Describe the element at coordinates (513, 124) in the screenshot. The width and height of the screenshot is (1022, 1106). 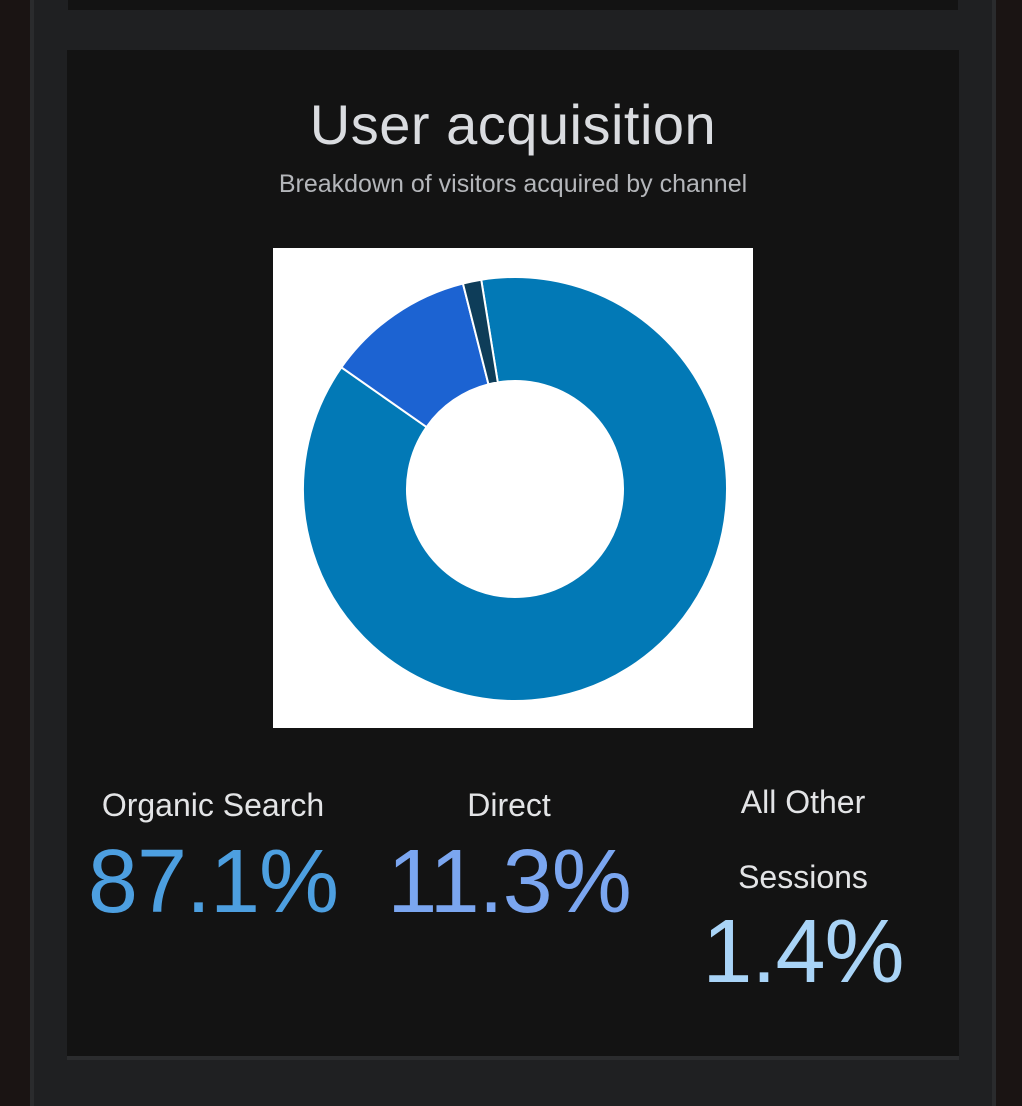
I see `card-title: User acquisition` at that location.